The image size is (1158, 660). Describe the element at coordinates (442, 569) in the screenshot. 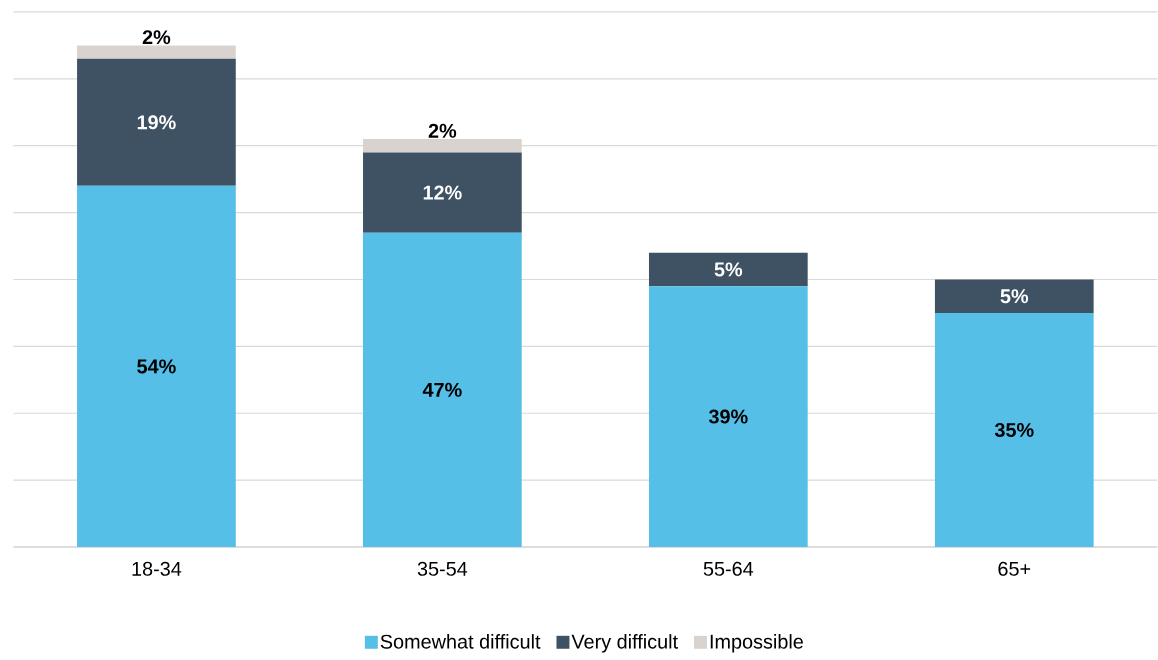

I see `x-tick-label: 35-54` at that location.